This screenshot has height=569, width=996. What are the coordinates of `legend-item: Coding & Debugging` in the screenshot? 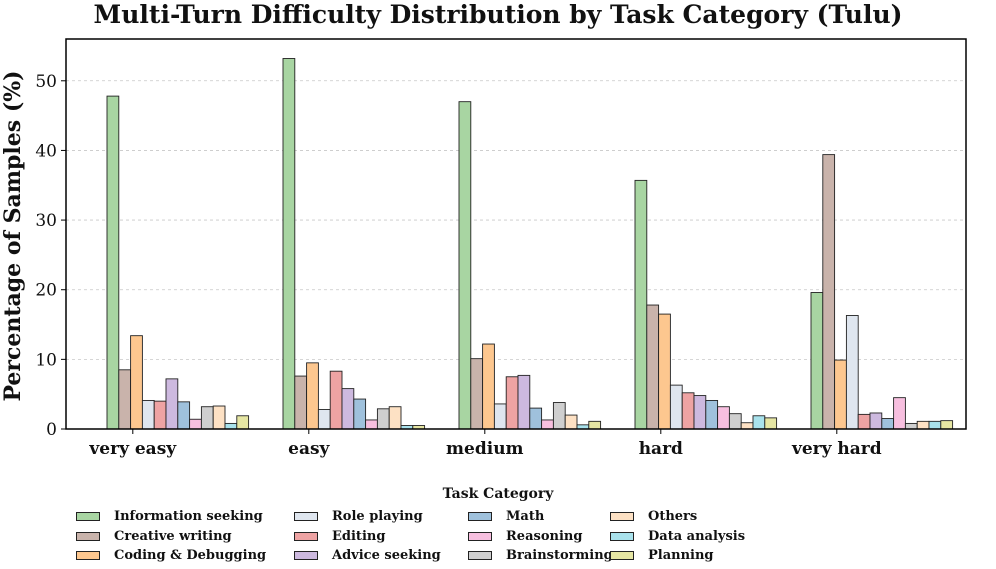 It's located at (185, 556).